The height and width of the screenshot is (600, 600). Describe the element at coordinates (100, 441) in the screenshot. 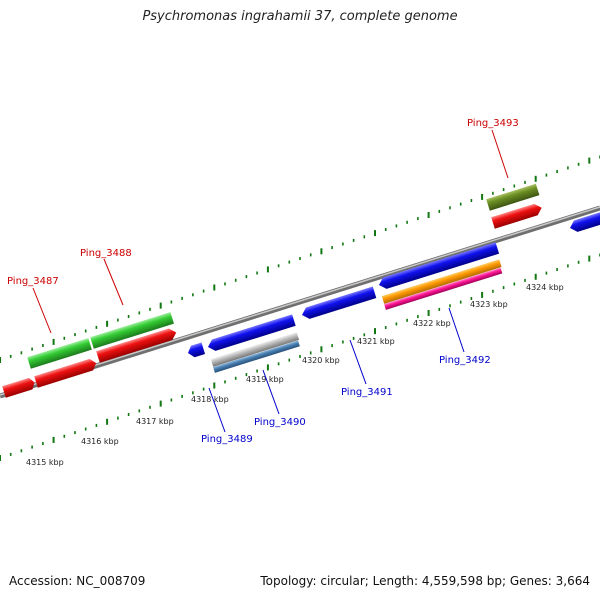

I see `scale-tick-label: 4316 kbp` at that location.